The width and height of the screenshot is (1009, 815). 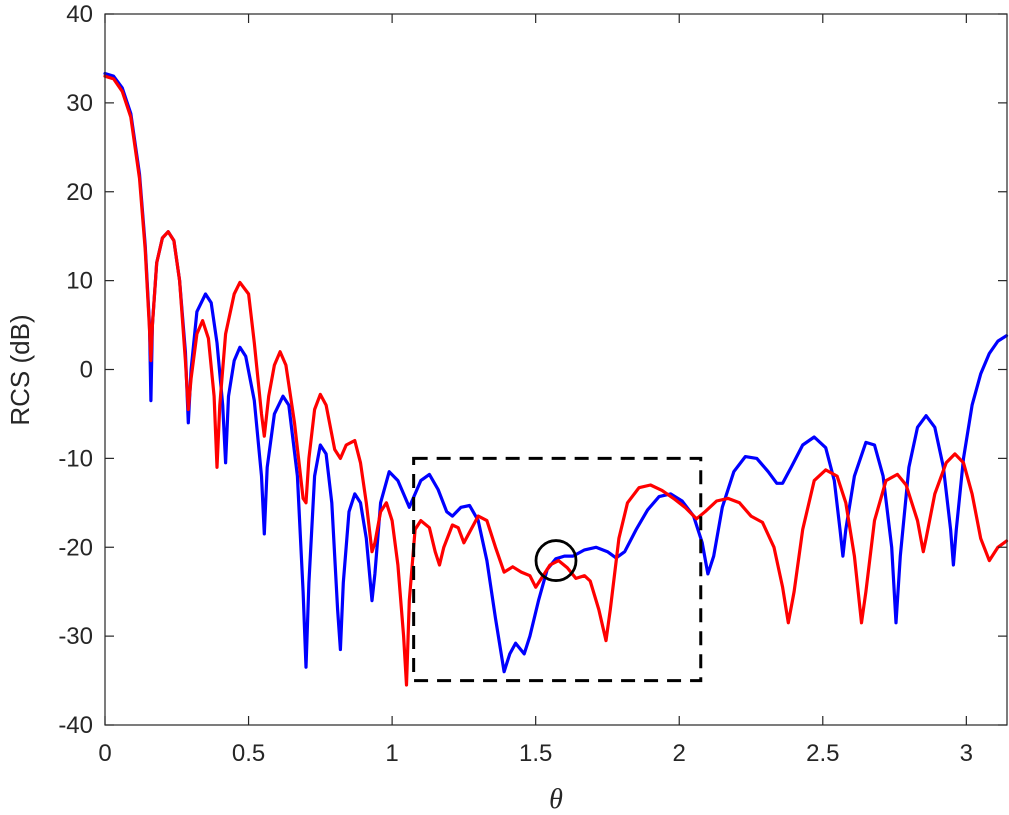 I want to click on y-tick-label: -30, so click(x=75, y=636).